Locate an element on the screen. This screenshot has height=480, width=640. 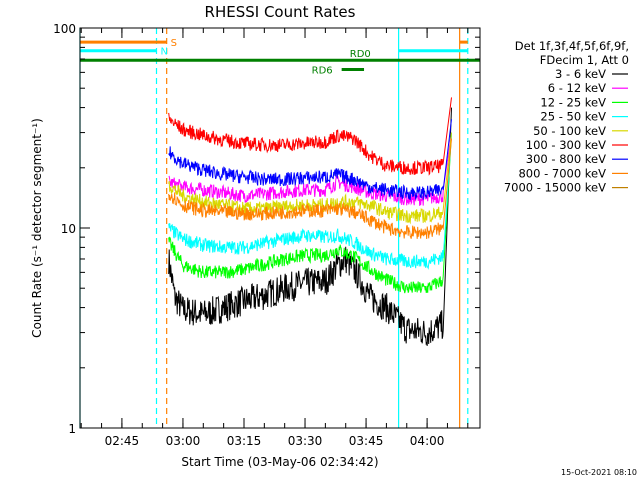
legend-label-4: 50 - 100 keV is located at coordinates (569, 131).